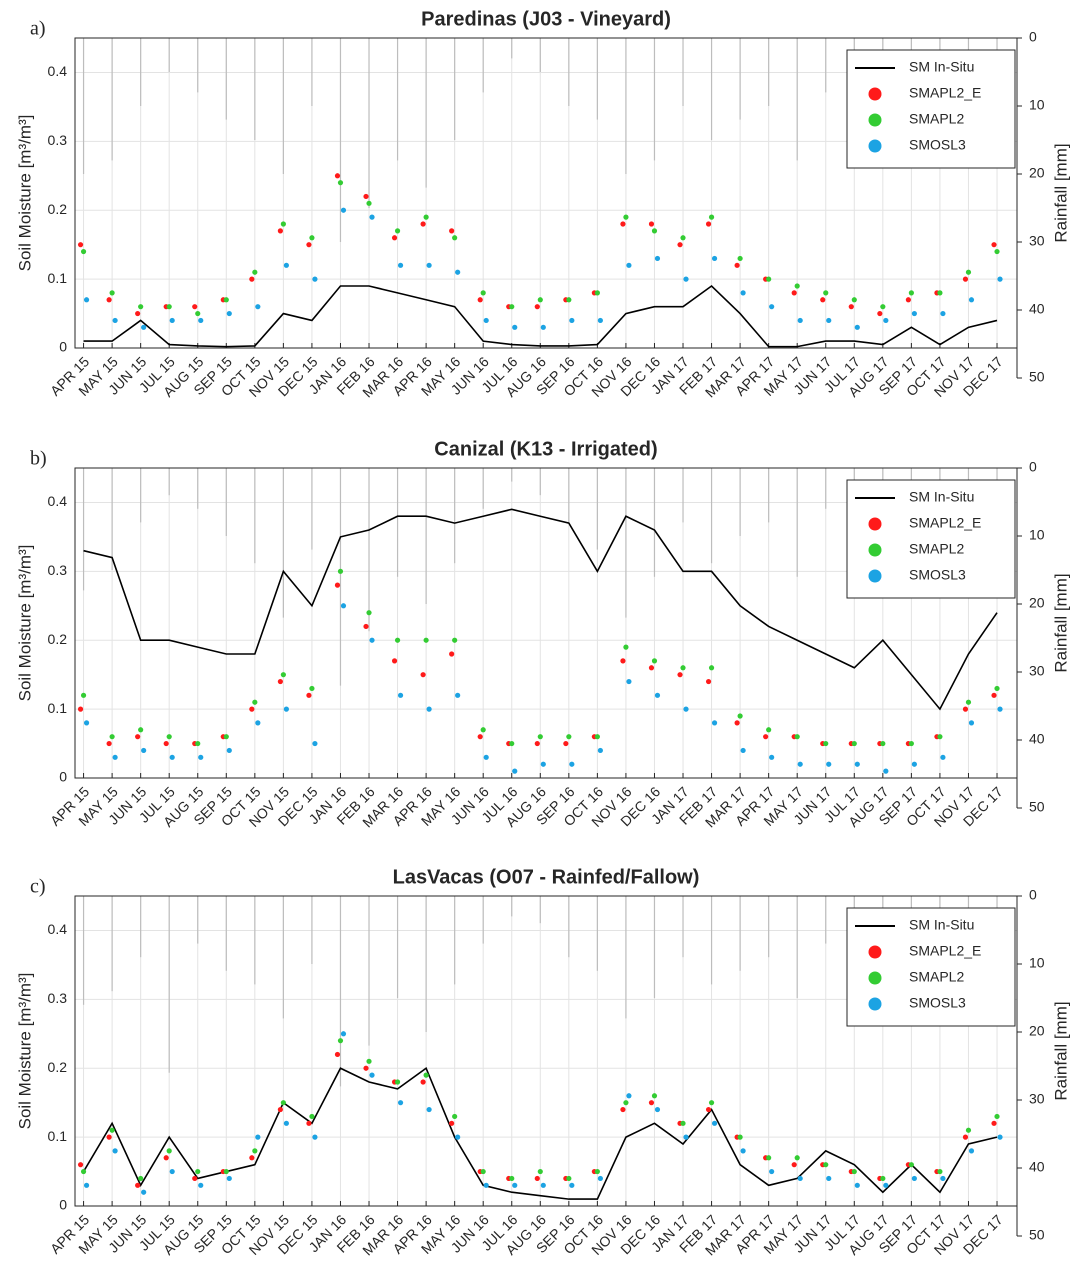 The image size is (1076, 1273). What do you see at coordinates (58, 501) in the screenshot?
I see `y-tick-label: 0.4` at bounding box center [58, 501].